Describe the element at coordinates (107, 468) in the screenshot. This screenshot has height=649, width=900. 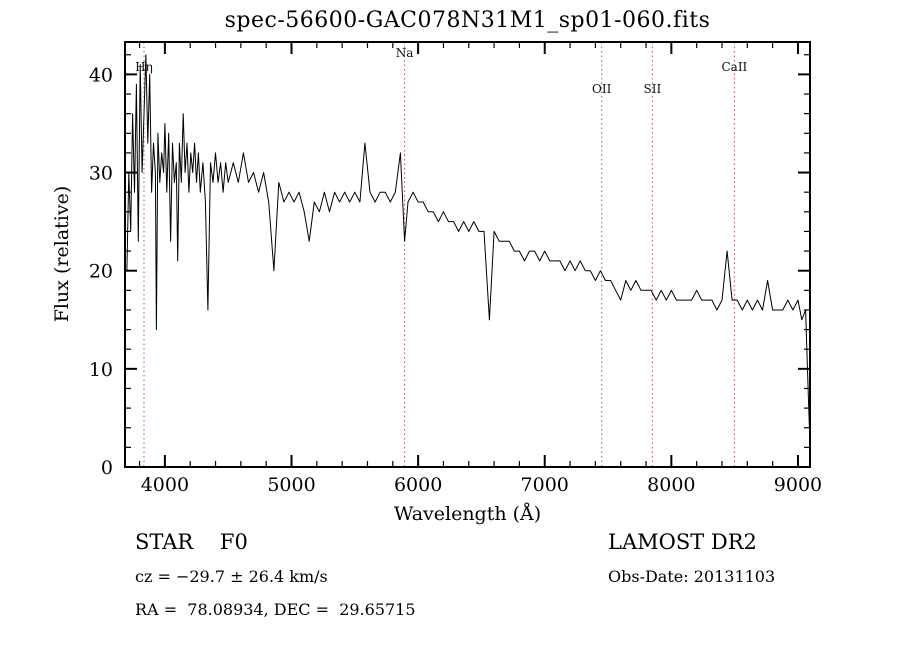
I see `y-tick-label: 0` at that location.